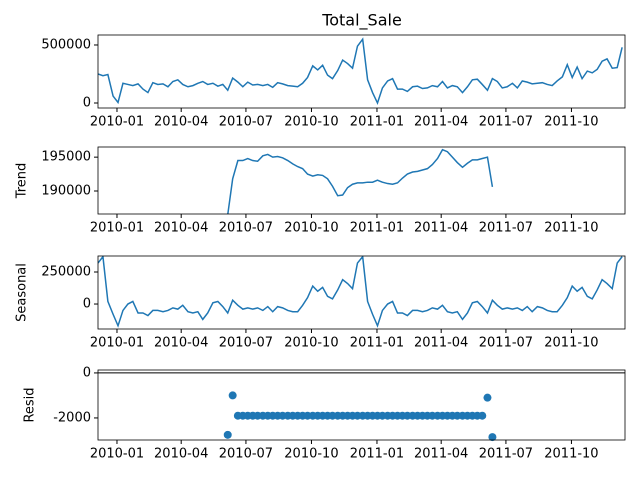  Describe the element at coordinates (30, 404) in the screenshot. I see `y-axis-label: Resid` at that location.